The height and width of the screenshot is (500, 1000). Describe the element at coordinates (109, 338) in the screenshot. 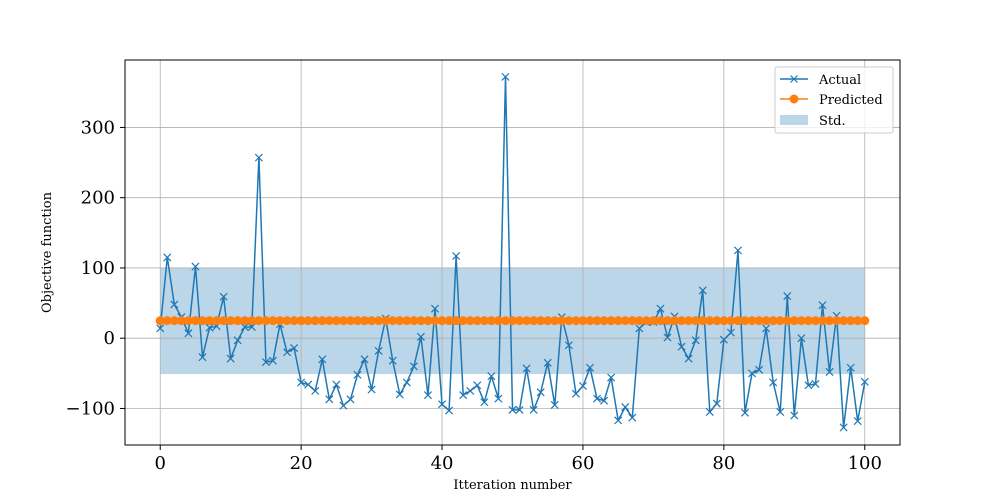

I see `y-tick-label: 0` at that location.